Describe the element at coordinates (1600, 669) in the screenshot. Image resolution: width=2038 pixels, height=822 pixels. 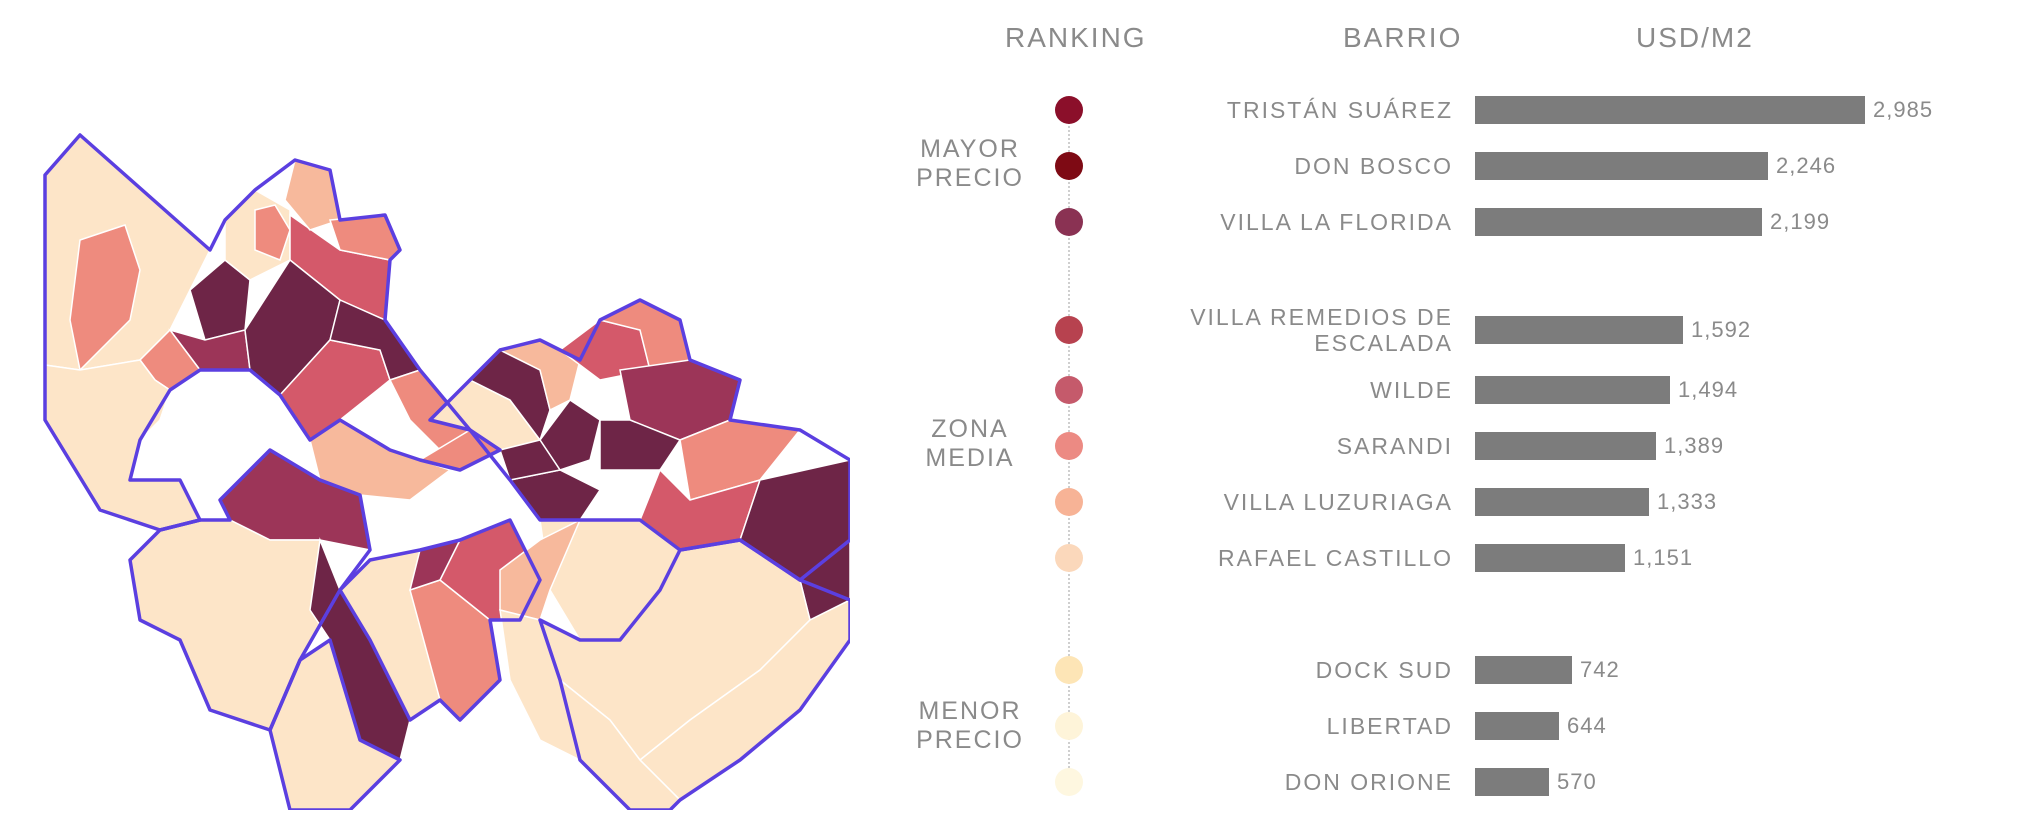
I see `value-label: 742` at that location.